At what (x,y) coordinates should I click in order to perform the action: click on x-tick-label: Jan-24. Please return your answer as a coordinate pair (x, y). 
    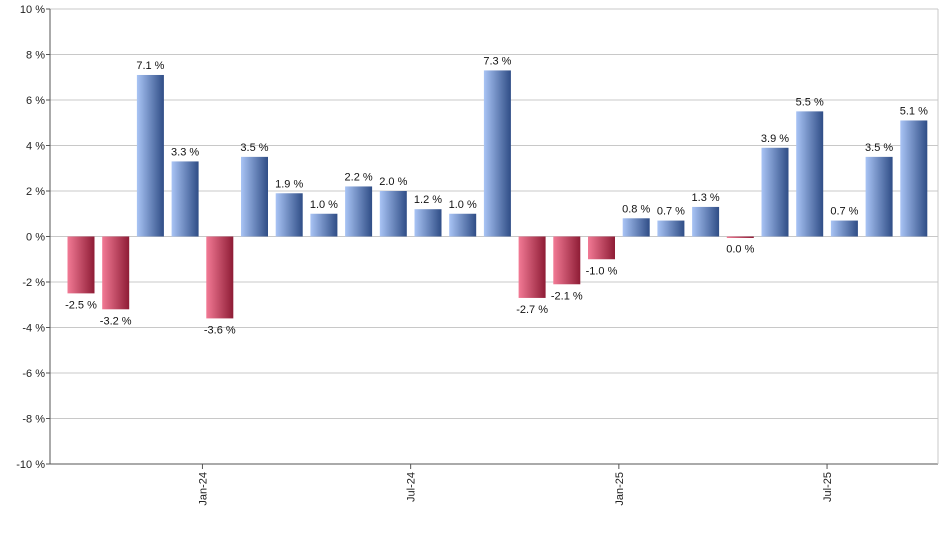
    Looking at the image, I should click on (203, 489).